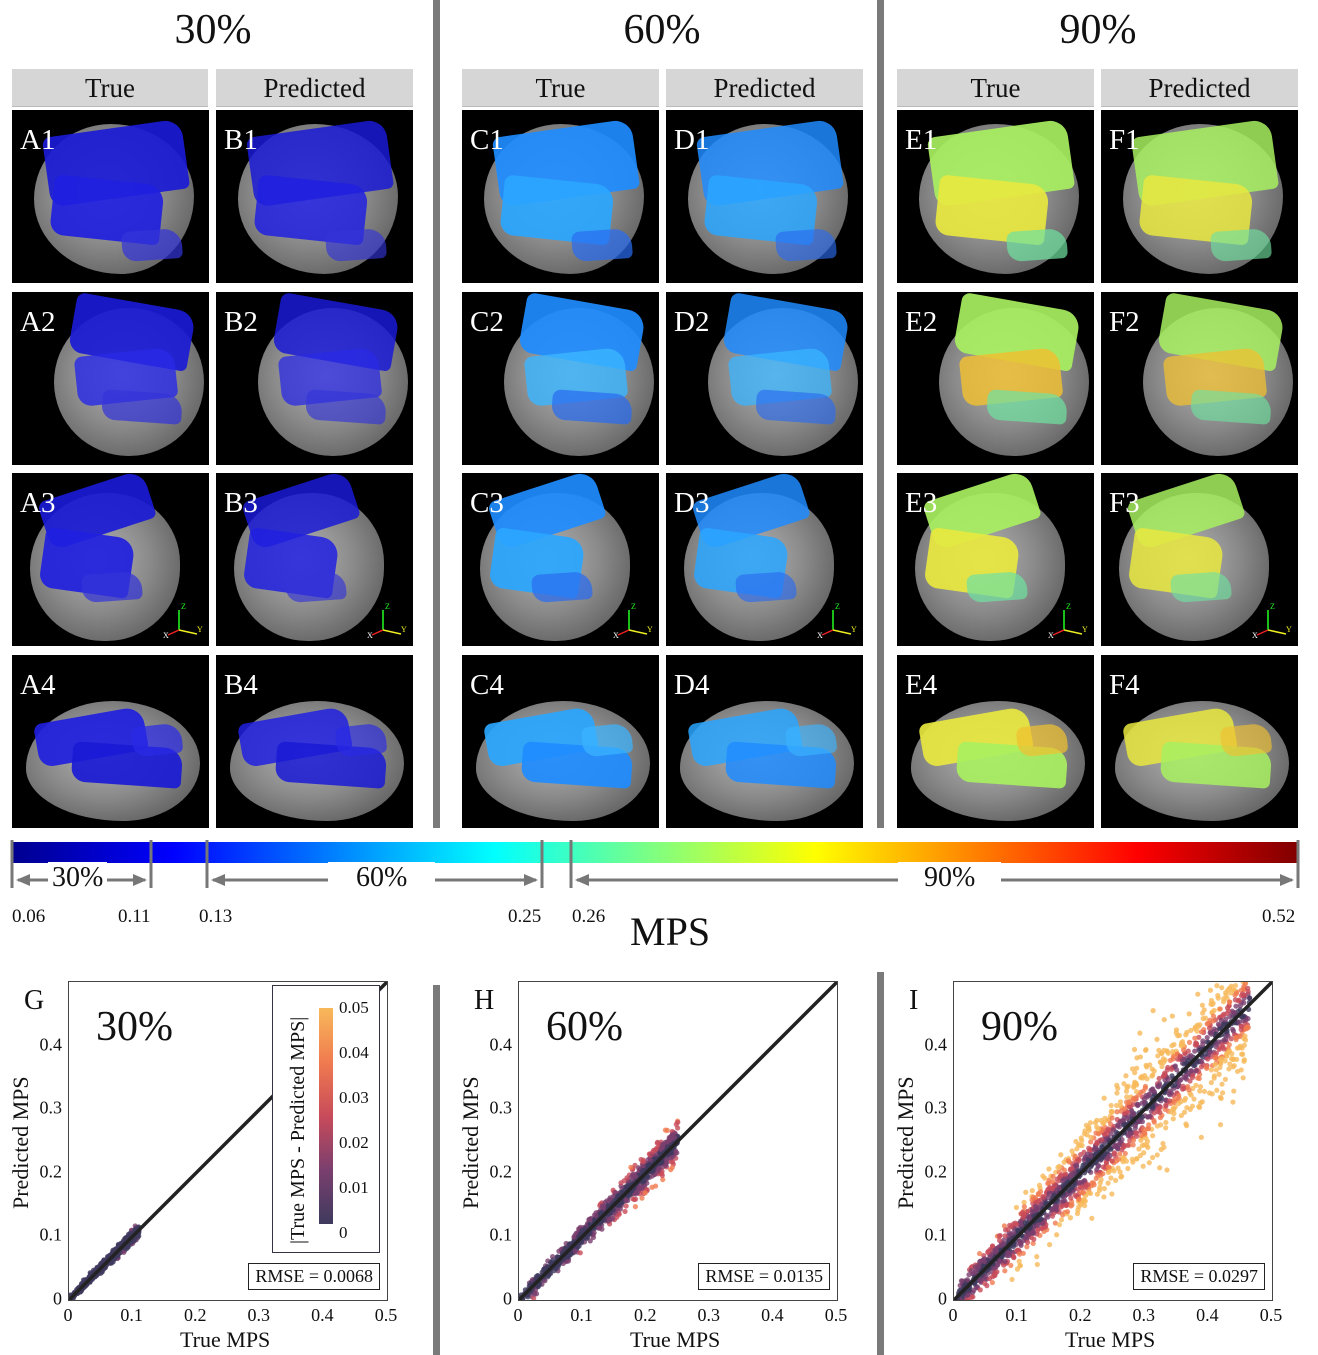  I want to click on brain-panel: E4, so click(995, 741).